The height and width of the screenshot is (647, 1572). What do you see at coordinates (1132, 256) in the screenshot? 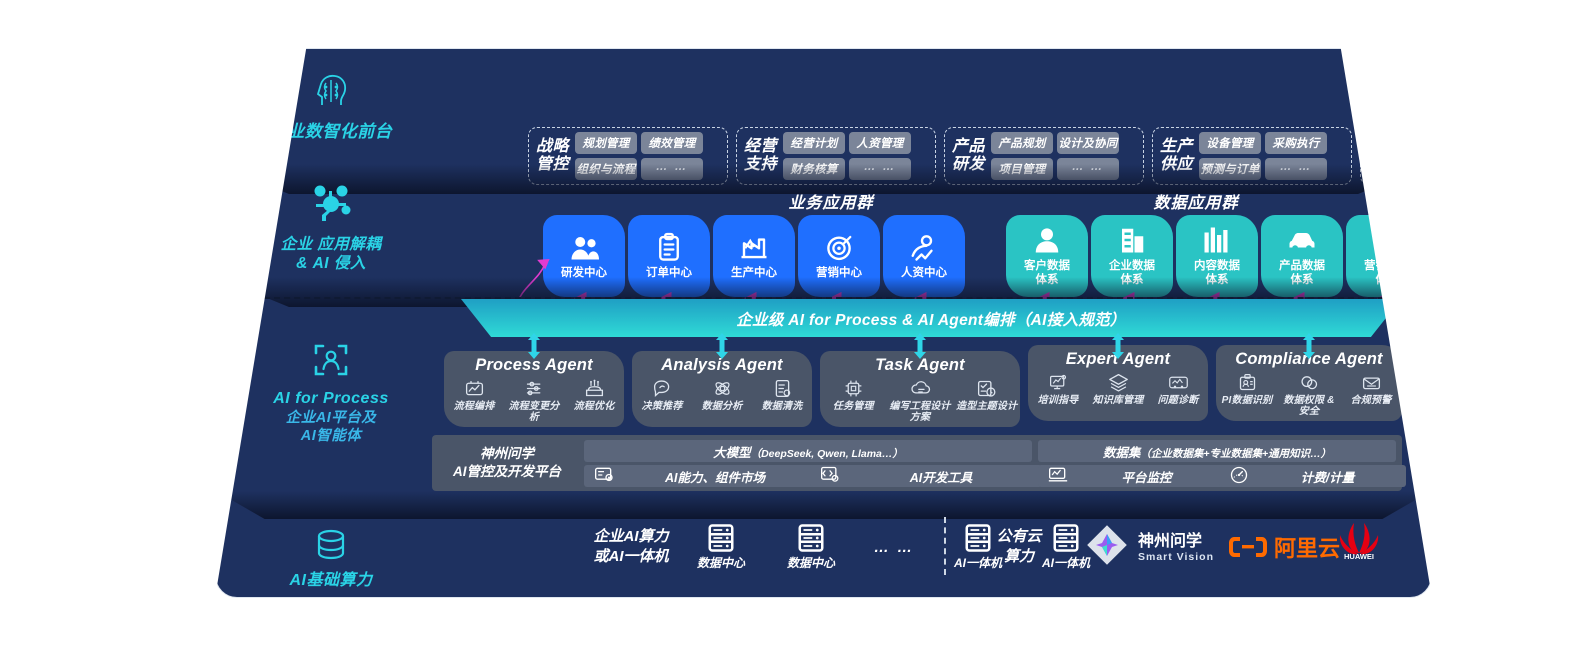
I see `data-card-1: 企业数据 体系` at bounding box center [1132, 256].